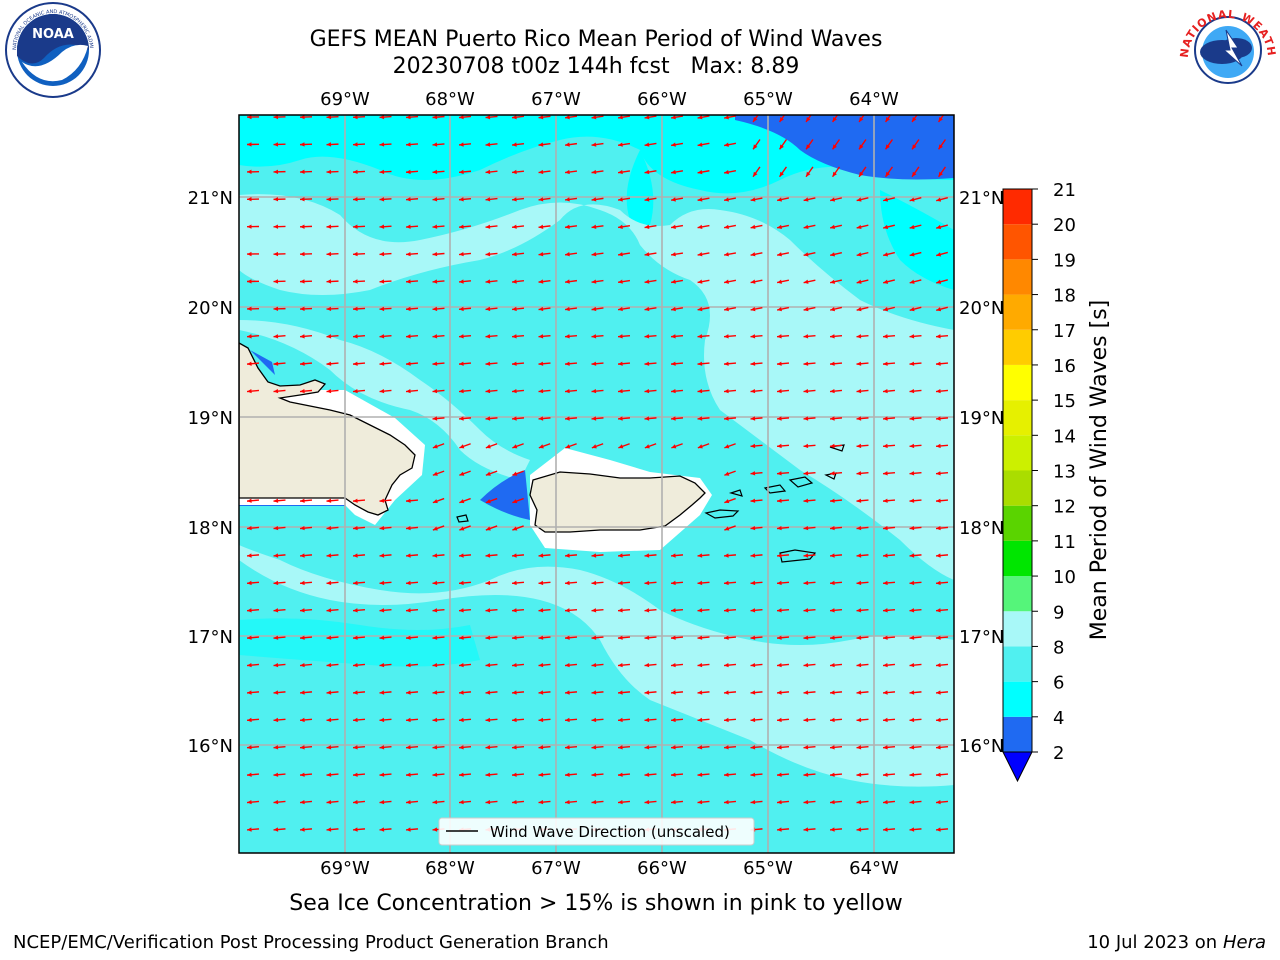  What do you see at coordinates (1058, 753) in the screenshot?
I see `colorbar-tick-label-0: 2` at bounding box center [1058, 753].